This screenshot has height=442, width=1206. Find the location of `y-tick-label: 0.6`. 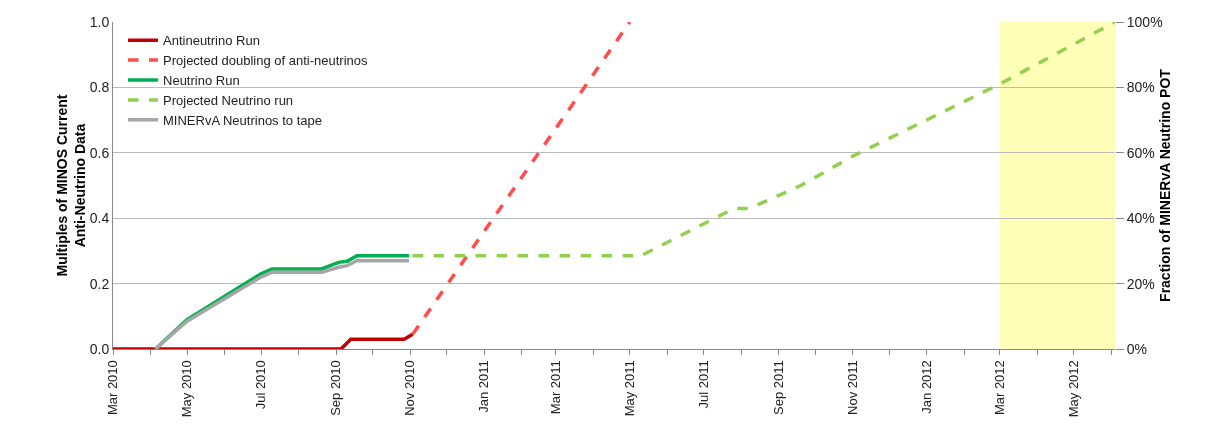

y-tick-label: 0.6 is located at coordinates (99, 152).